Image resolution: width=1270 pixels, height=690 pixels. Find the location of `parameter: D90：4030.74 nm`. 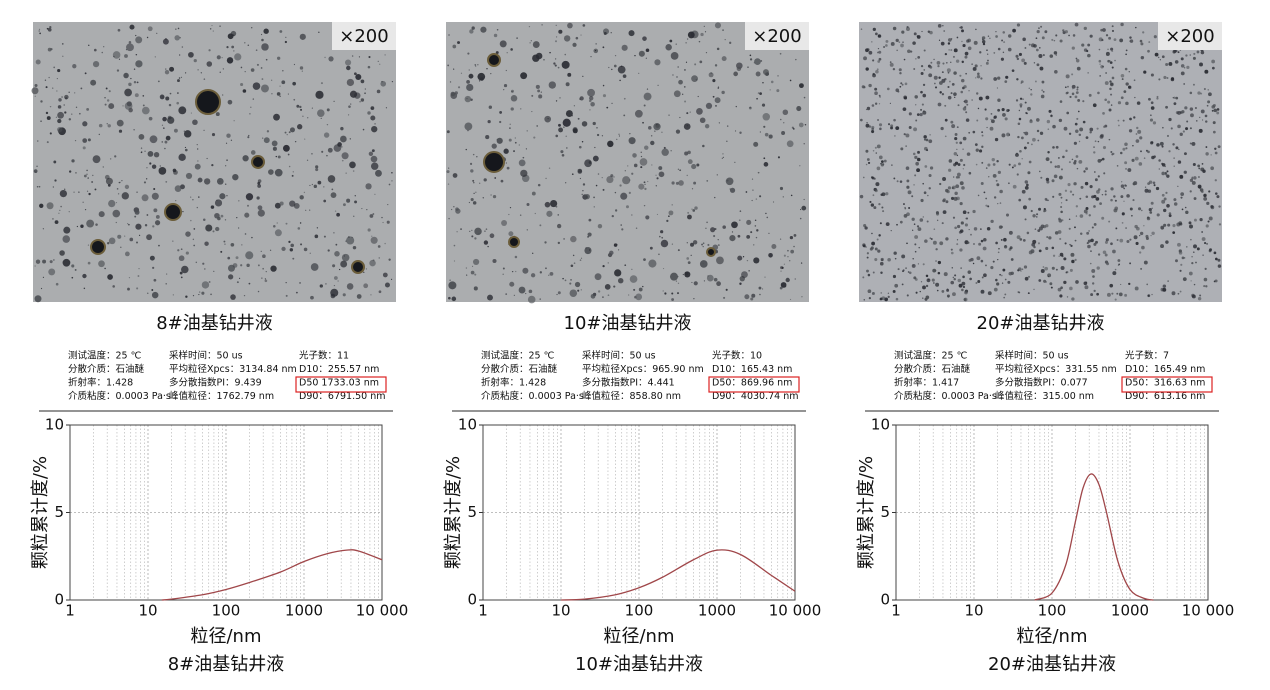

parameter: D90：4030.74 nm is located at coordinates (755, 396).